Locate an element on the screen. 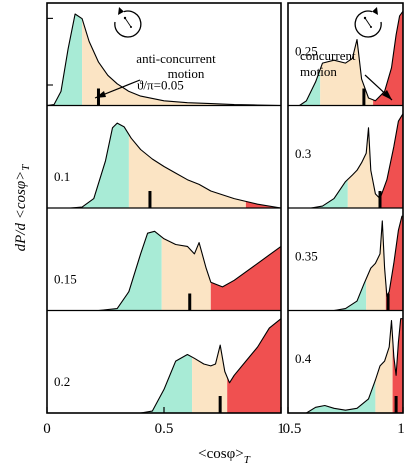  anti-annotation-arrowhead is located at coordinates (100, 94).